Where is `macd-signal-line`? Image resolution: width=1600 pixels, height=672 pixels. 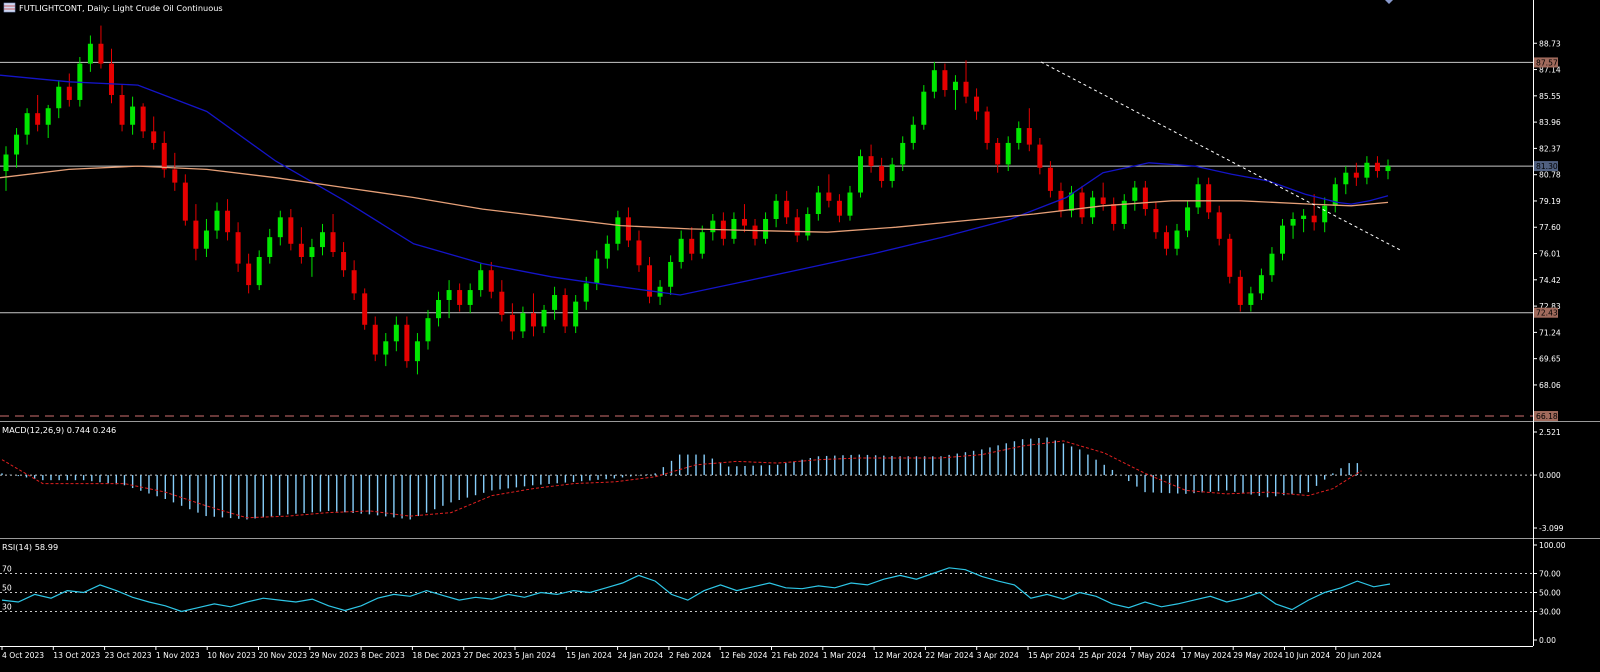
macd-signal-line is located at coordinates (681, 479).